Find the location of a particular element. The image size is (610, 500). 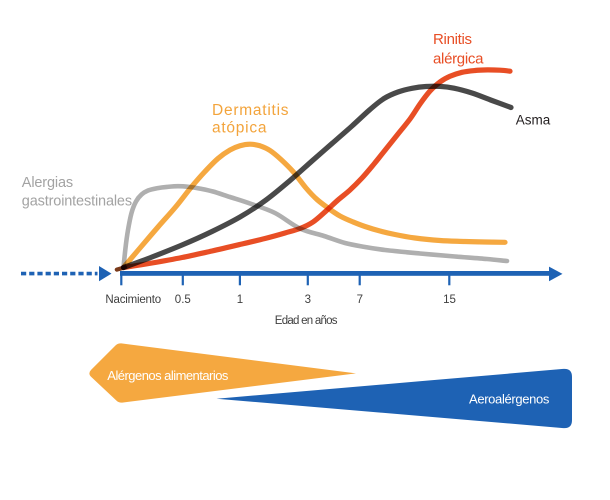

svg-text: 1 is located at coordinates (240, 300).